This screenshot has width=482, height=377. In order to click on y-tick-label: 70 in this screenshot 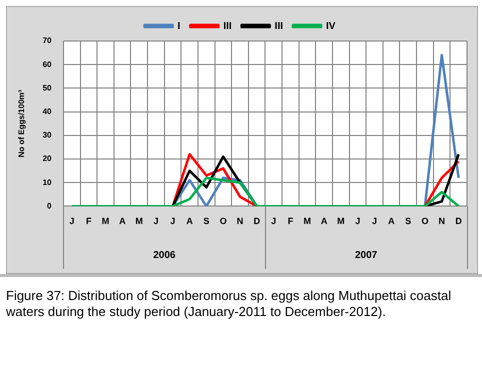, I will do `click(47, 41)`.